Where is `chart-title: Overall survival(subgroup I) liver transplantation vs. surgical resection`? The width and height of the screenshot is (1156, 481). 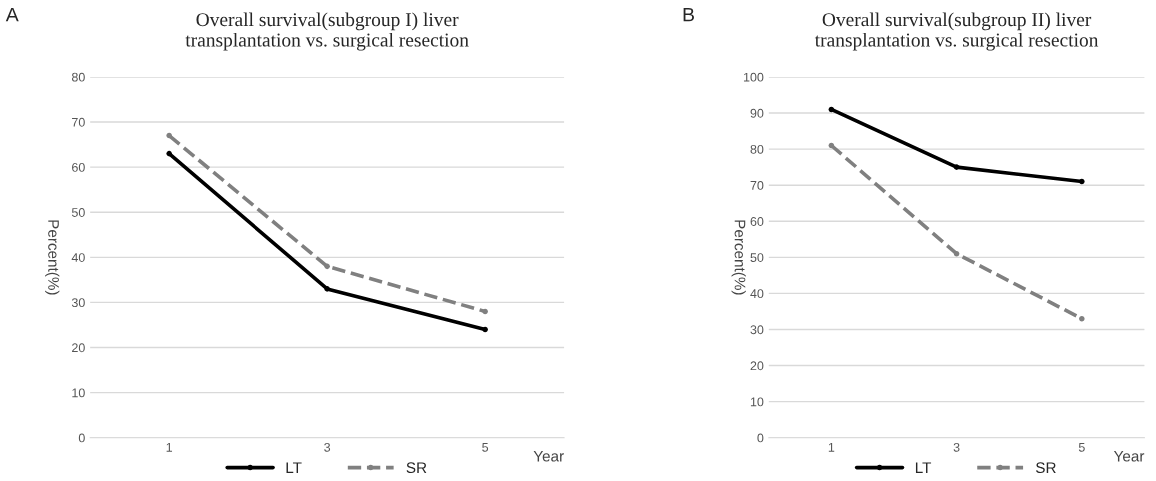
chart-title: Overall survival(subgroup I) liver transplantation vs. surgical resection is located at coordinates (327, 31).